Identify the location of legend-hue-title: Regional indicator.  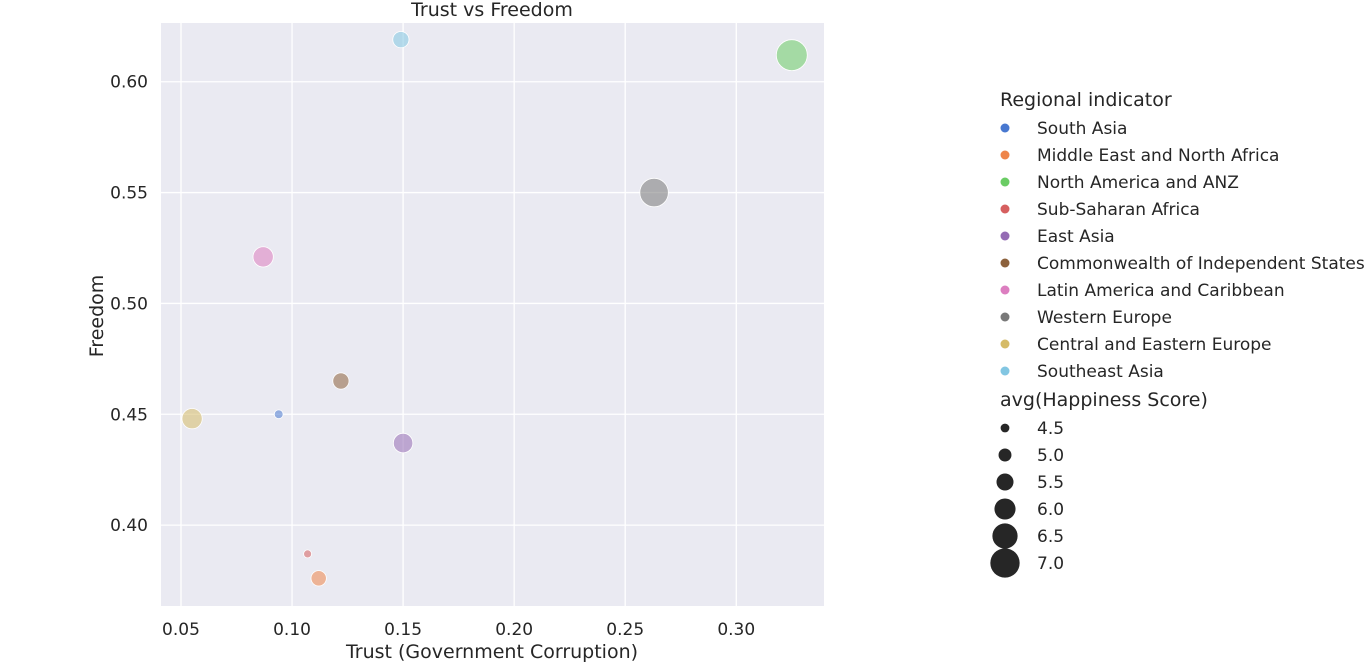
(1086, 100).